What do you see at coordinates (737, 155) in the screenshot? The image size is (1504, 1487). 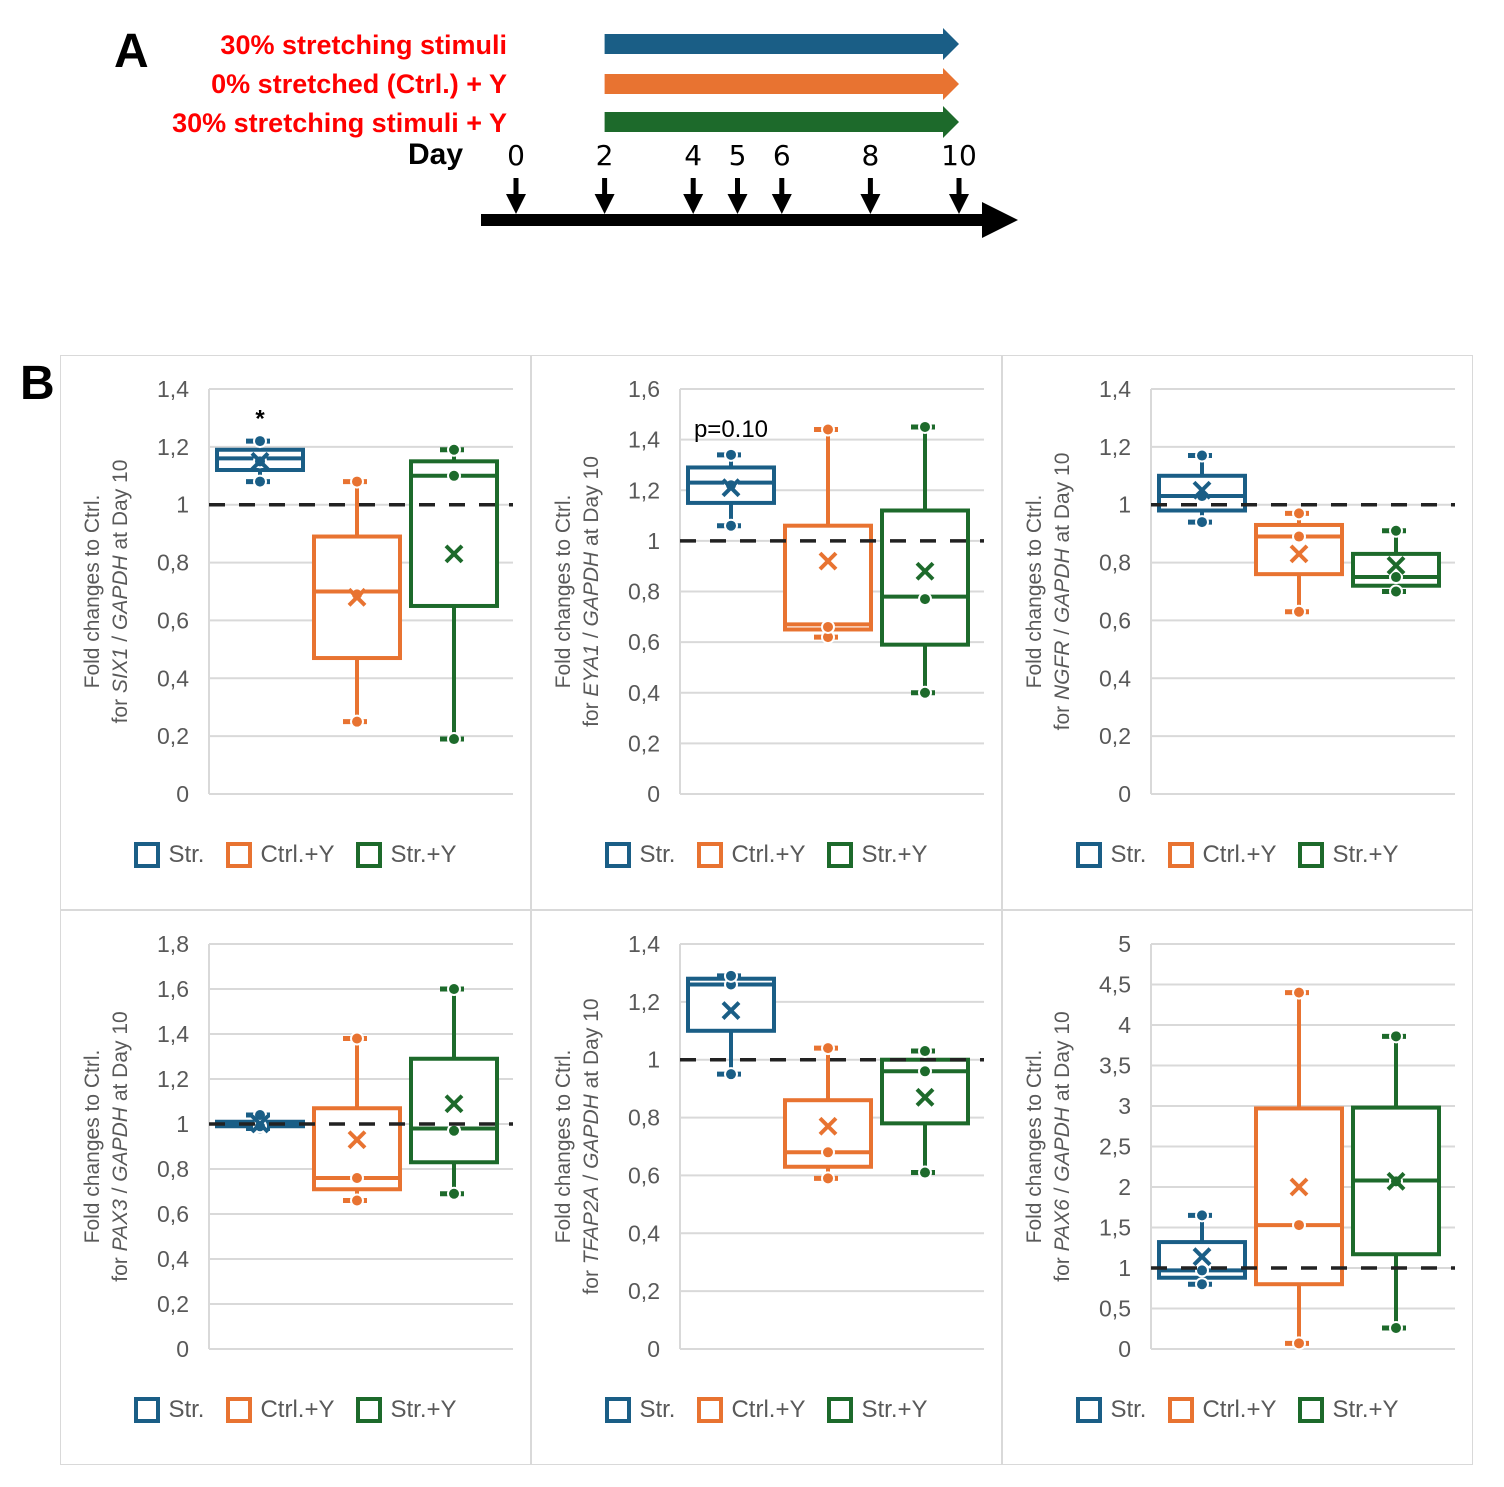 I see `day-number: 5` at bounding box center [737, 155].